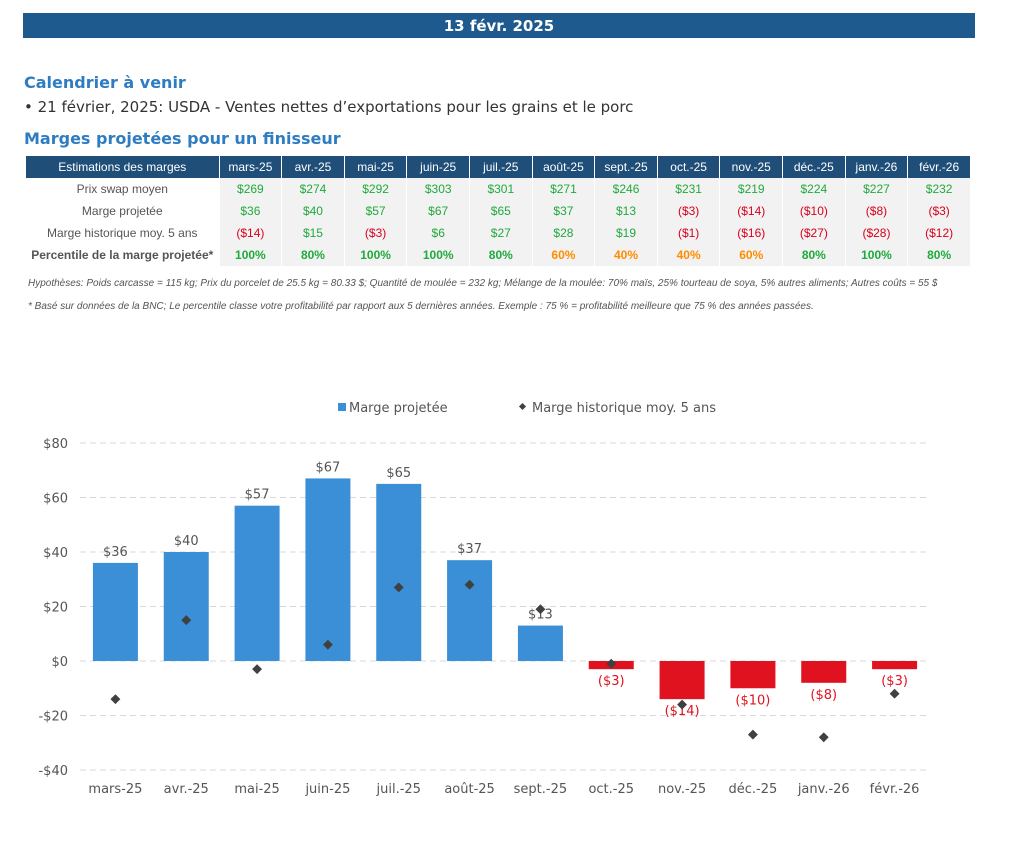 This screenshot has width=1024, height=852. Describe the element at coordinates (251, 167) in the screenshot. I see `table-header-month: mars-25` at that location.